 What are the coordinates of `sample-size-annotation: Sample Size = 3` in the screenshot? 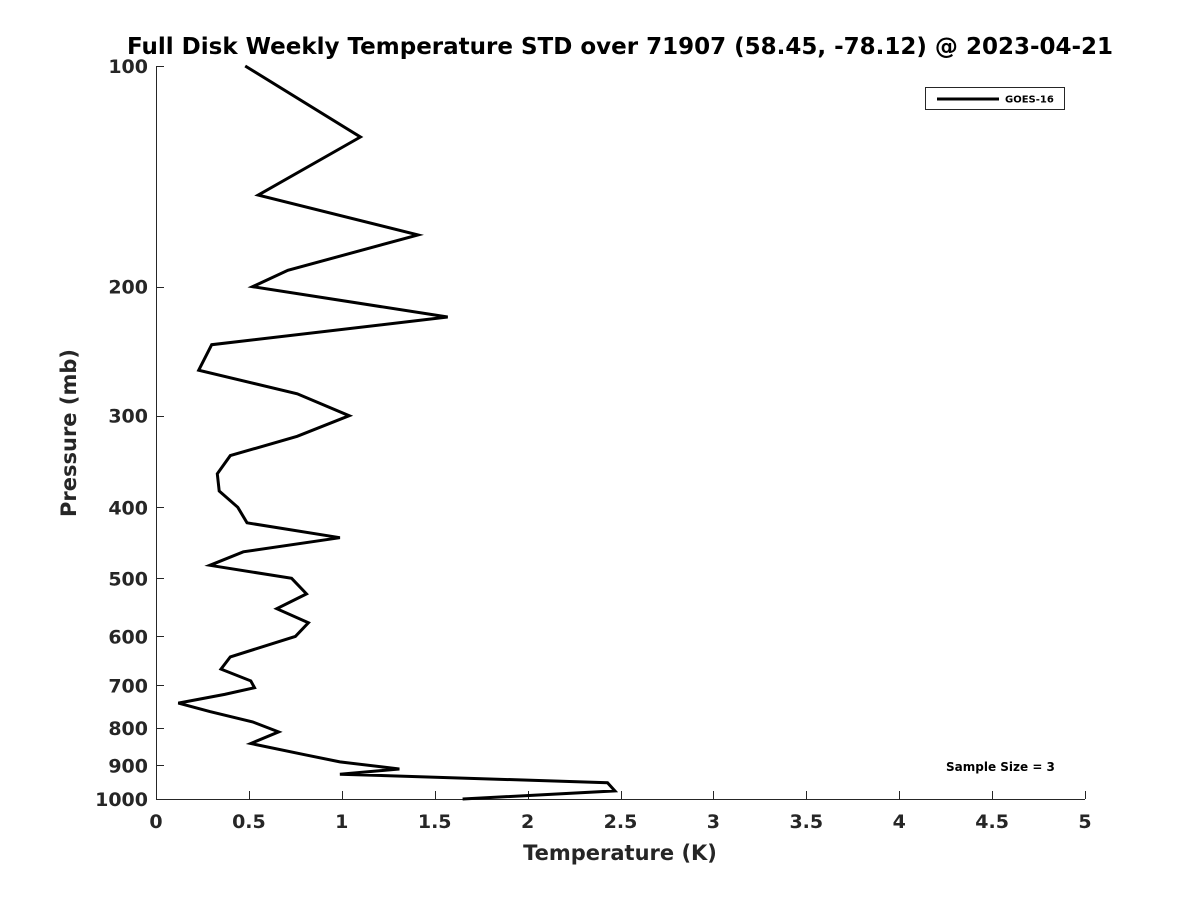 It's located at (1000, 767).